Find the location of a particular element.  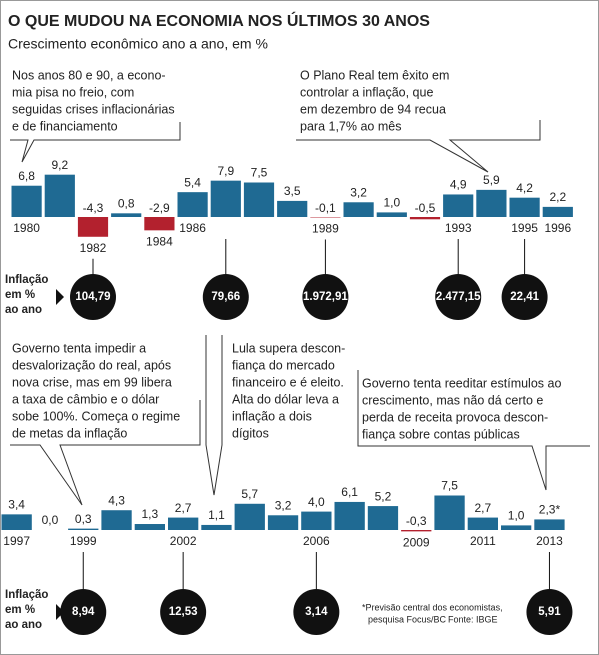

value-label: 4,0 is located at coordinates (316, 502).